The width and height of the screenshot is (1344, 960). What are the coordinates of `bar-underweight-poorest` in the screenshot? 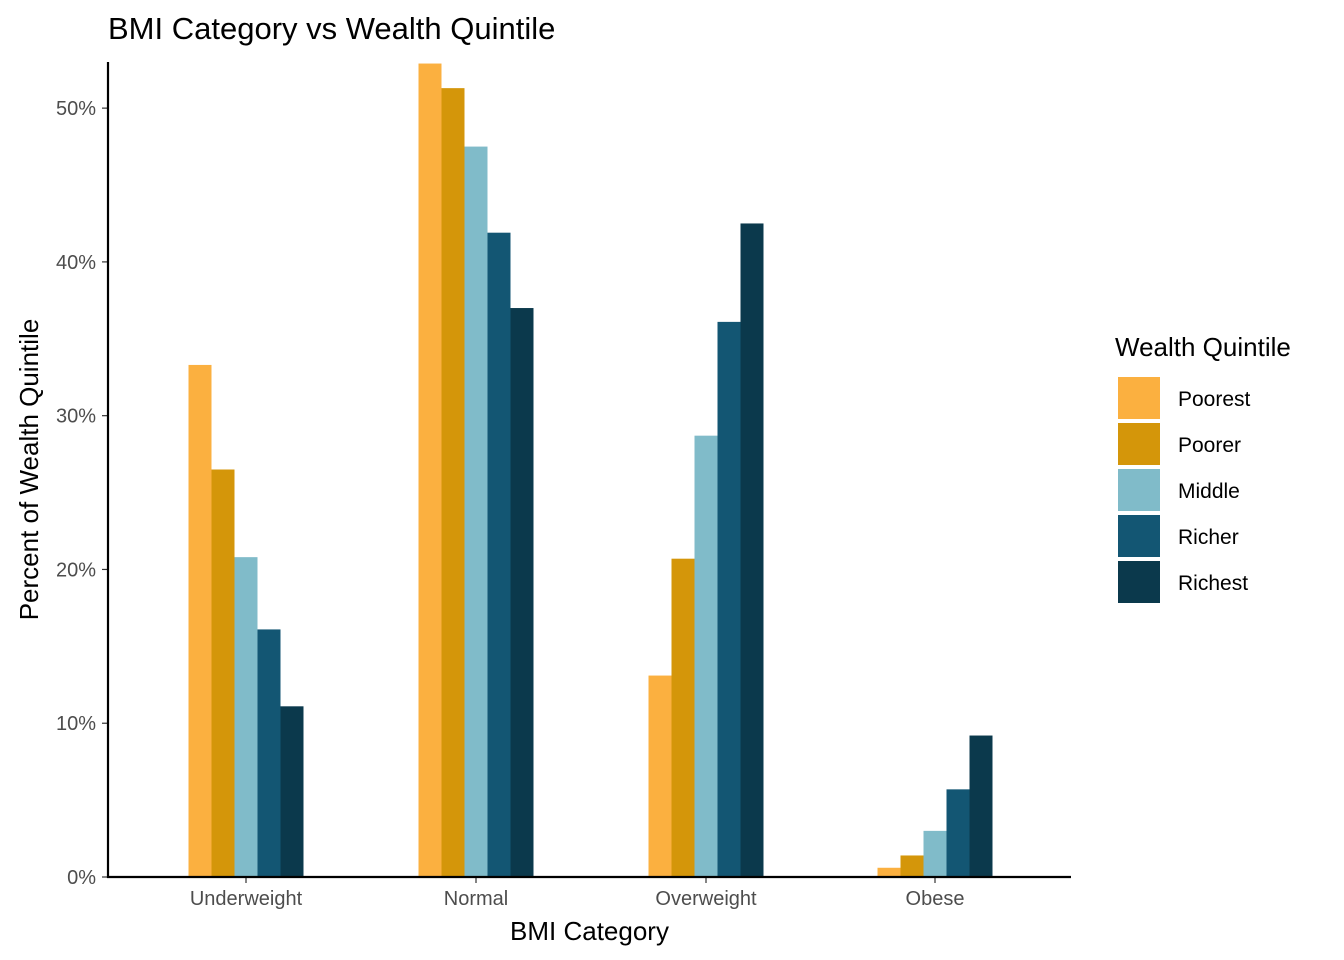 It's located at (200, 620).